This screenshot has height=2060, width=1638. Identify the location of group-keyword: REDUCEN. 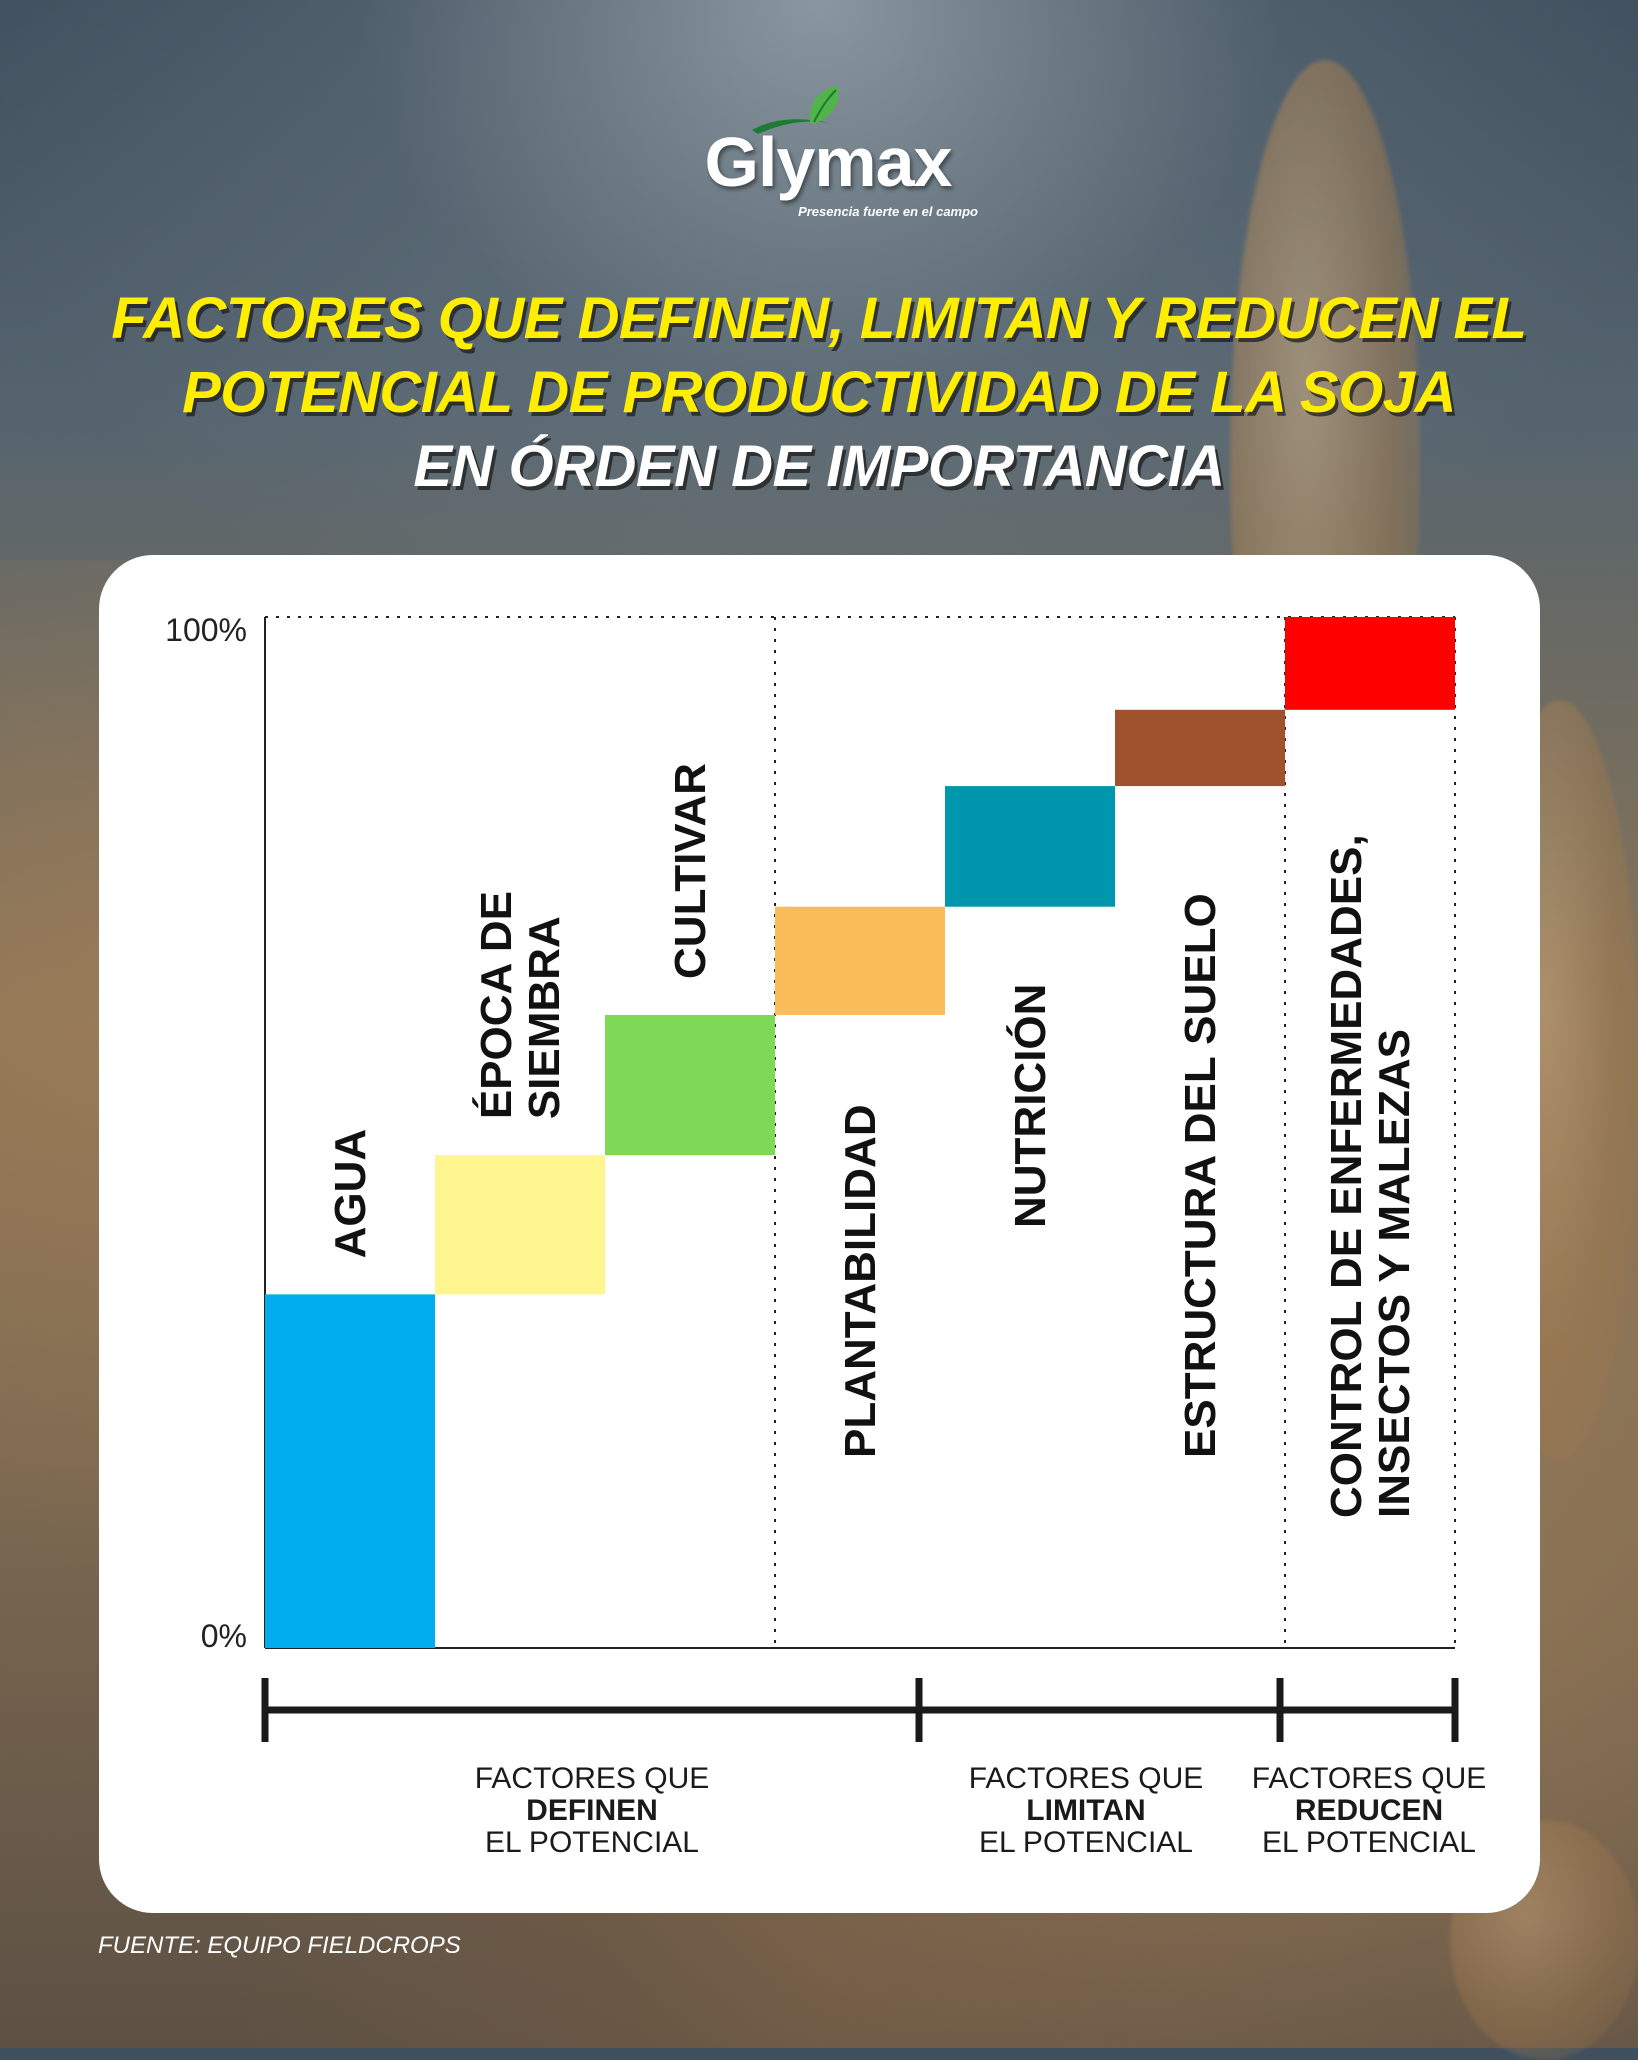
(1369, 1810).